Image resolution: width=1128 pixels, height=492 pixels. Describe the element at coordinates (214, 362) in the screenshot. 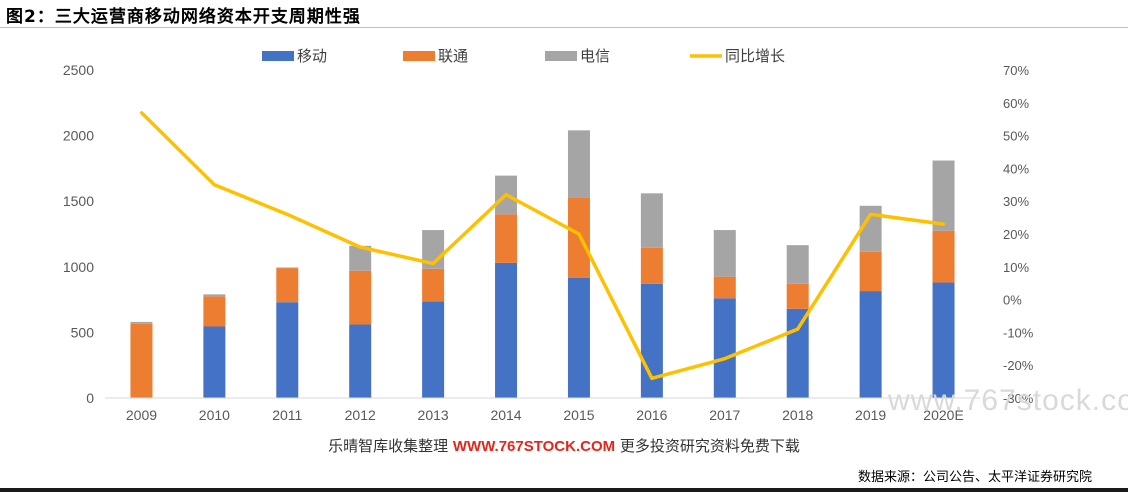

I see `bar-mobile-2010` at that location.